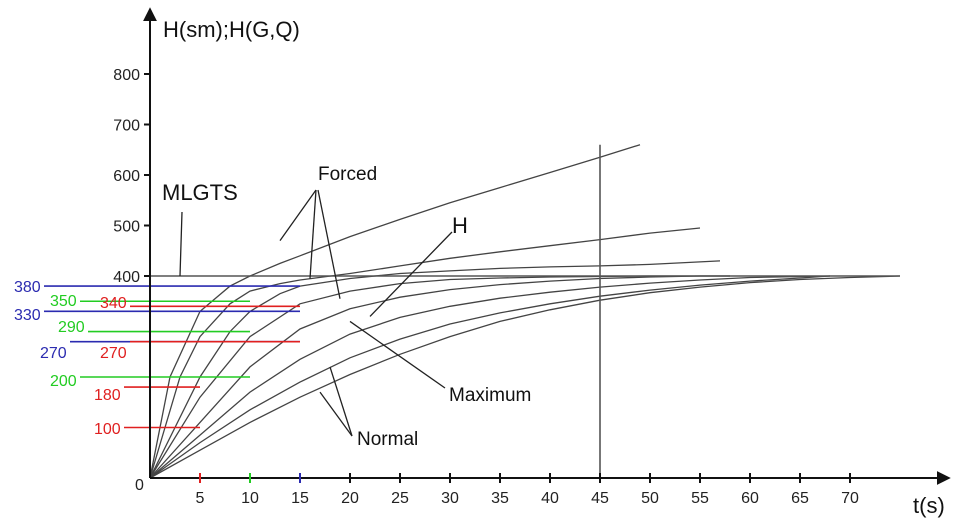 This screenshot has width=956, height=523. What do you see at coordinates (650, 498) in the screenshot?
I see `x-tick-label-50: 50` at bounding box center [650, 498].